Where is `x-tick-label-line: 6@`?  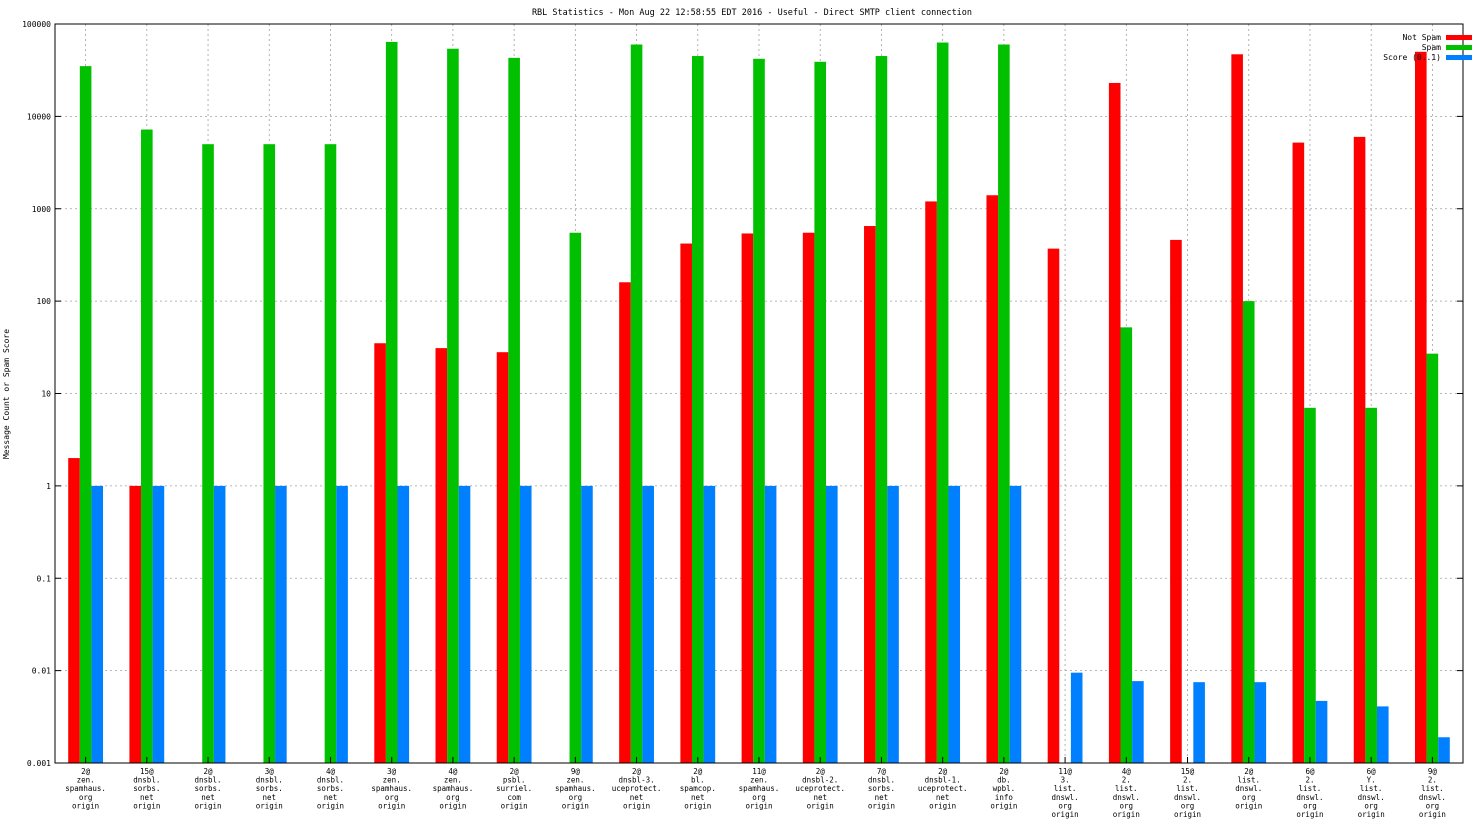
x-tick-label-line: 6@ is located at coordinates (1372, 771).